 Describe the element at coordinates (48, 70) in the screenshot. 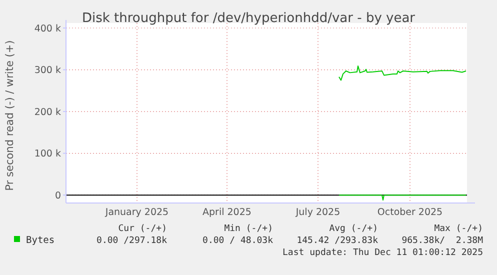

I see `y-tick-label: 300 k` at that location.